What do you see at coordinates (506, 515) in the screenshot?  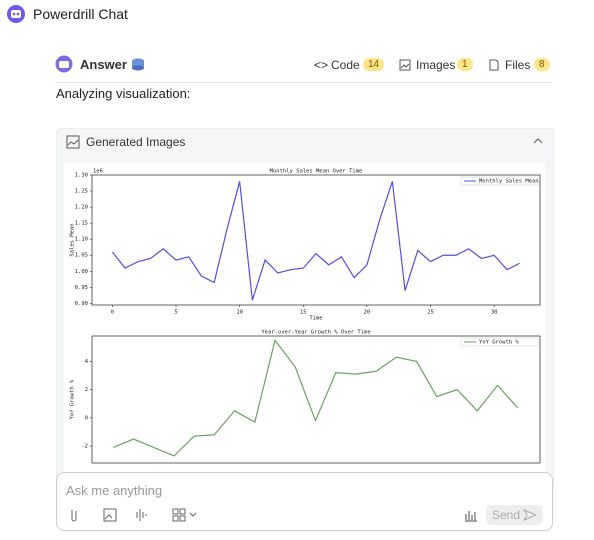 I see `send-label: Send` at bounding box center [506, 515].